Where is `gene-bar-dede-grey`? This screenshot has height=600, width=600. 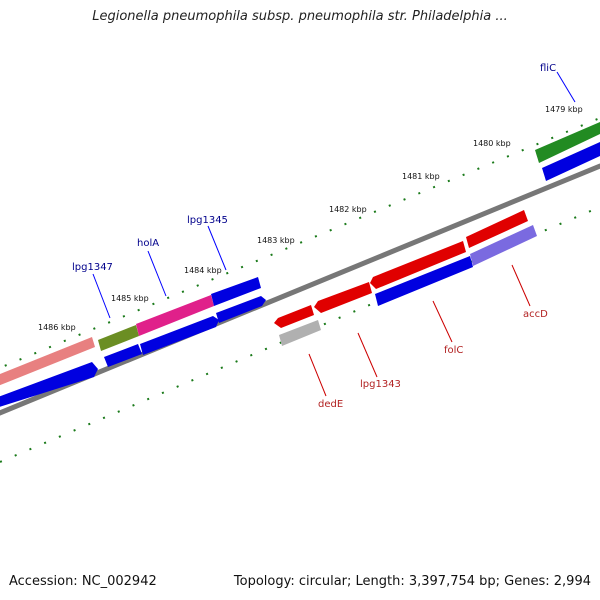
gene-bar-dede-grey is located at coordinates (300, 333).